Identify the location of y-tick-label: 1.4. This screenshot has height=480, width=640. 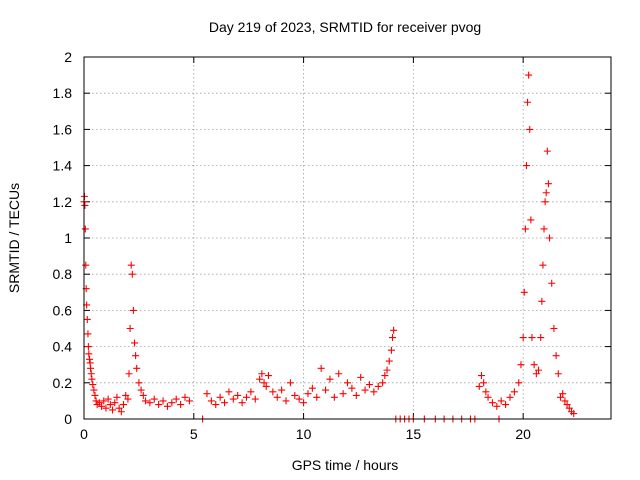
(63, 166).